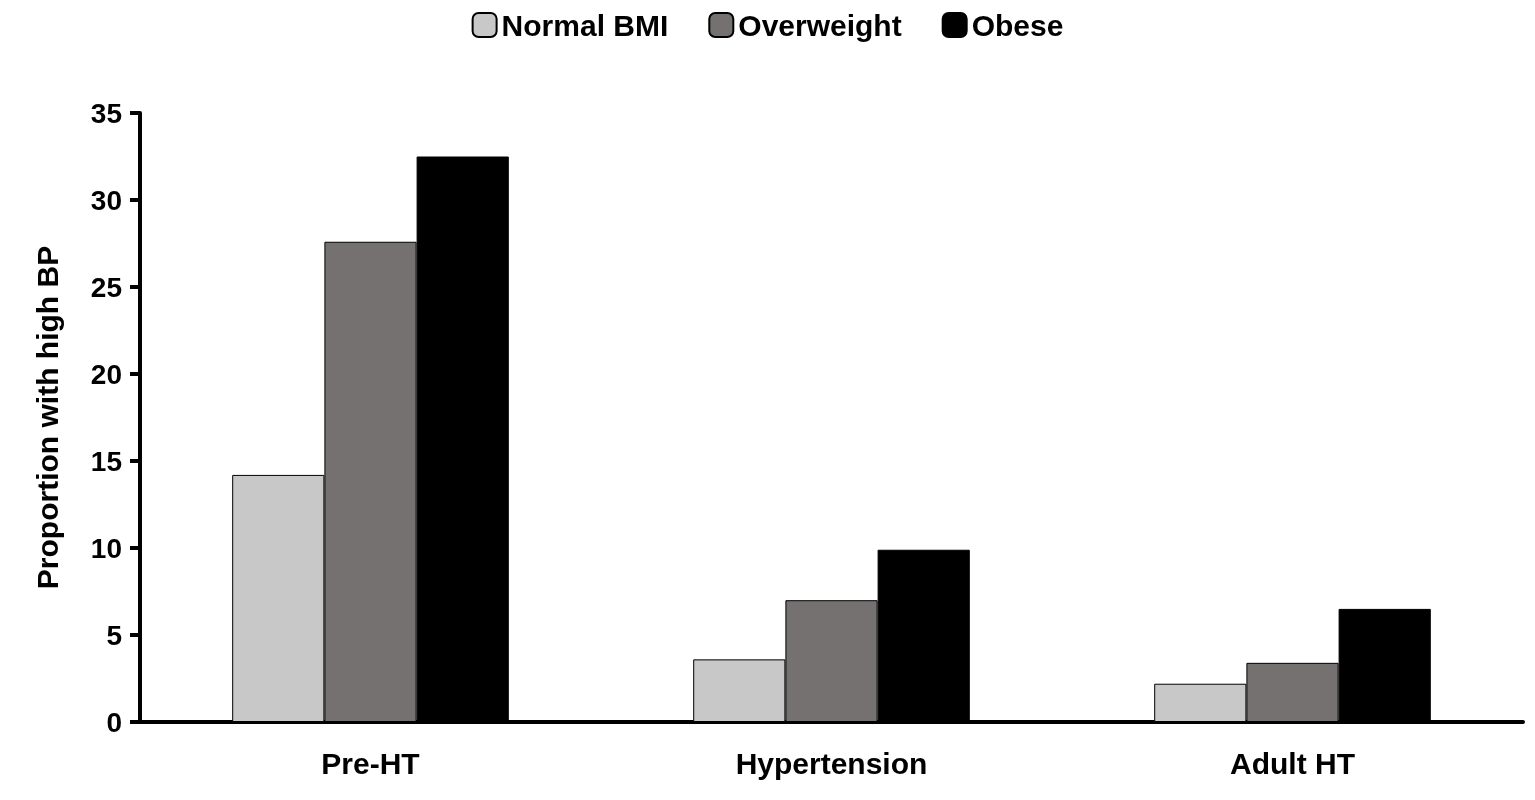  What do you see at coordinates (106, 287) in the screenshot?
I see `y-tick-label: 25` at bounding box center [106, 287].